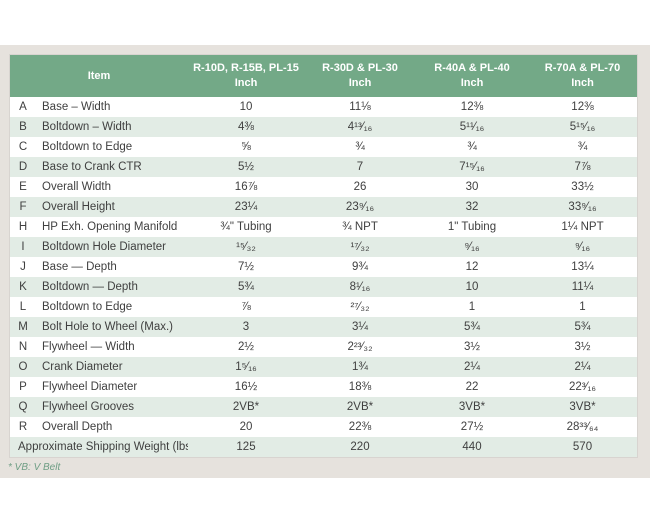 This screenshot has width=650, height=530. I want to click on table-row: J Base — Depth 7½ 9¾ 12 13¼, so click(323, 267).